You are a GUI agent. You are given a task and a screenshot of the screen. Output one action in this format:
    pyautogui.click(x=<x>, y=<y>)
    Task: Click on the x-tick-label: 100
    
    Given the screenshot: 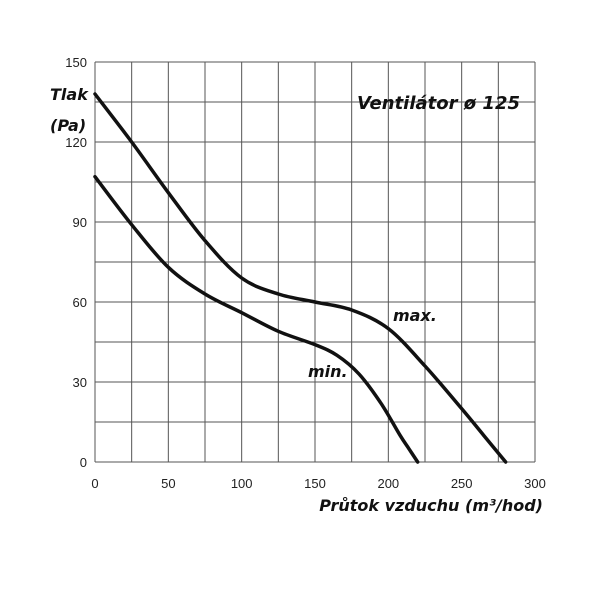 What is the action you would take?
    pyautogui.click(x=242, y=483)
    